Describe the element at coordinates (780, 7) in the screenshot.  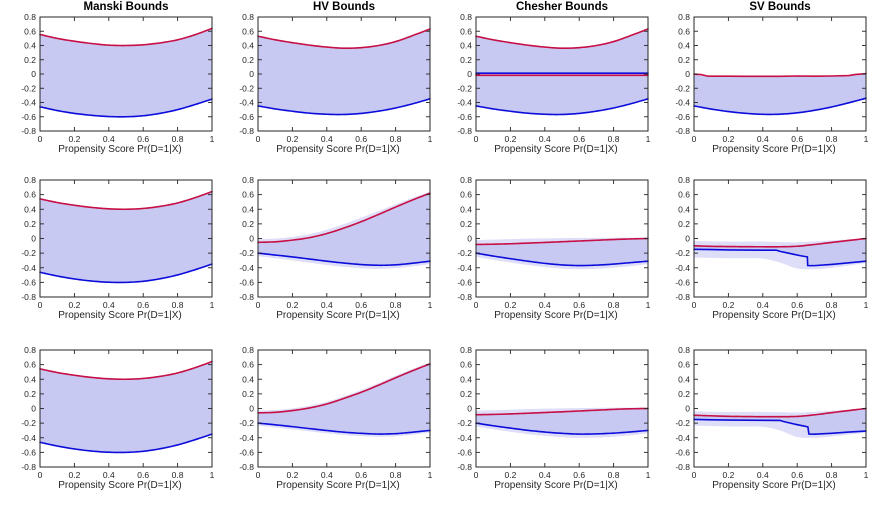
I see `plot-title: SV Bounds` at that location.